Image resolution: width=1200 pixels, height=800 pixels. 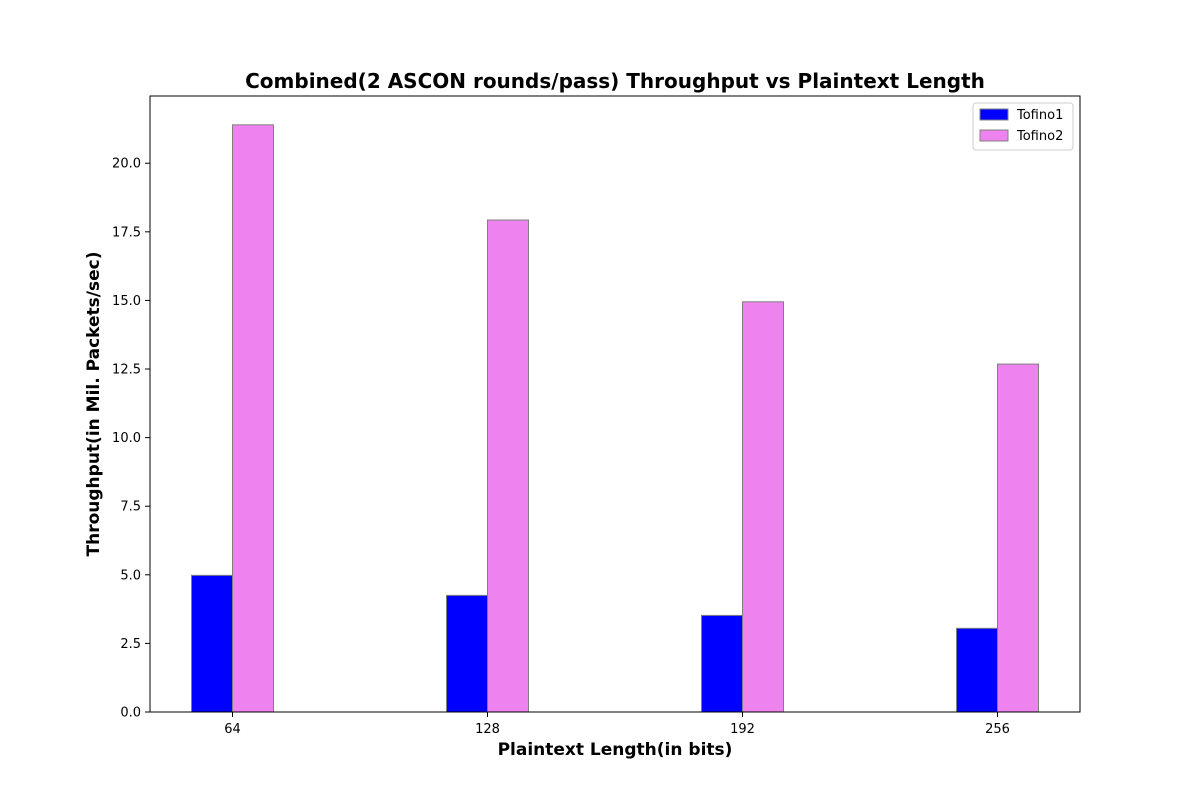 I want to click on y-tick-label: 12.5, so click(x=126, y=370).